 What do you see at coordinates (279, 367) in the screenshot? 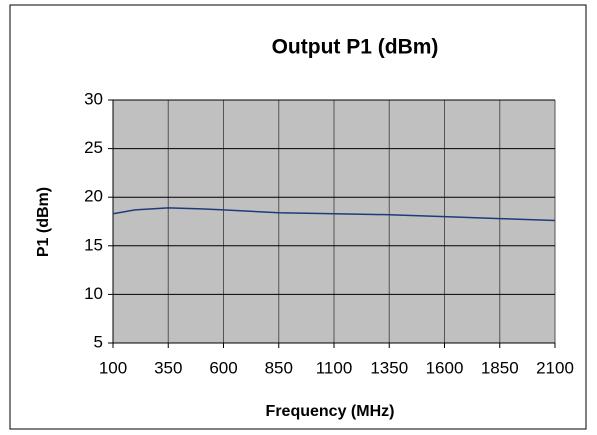
I see `x-tick-label: 850` at bounding box center [279, 367].